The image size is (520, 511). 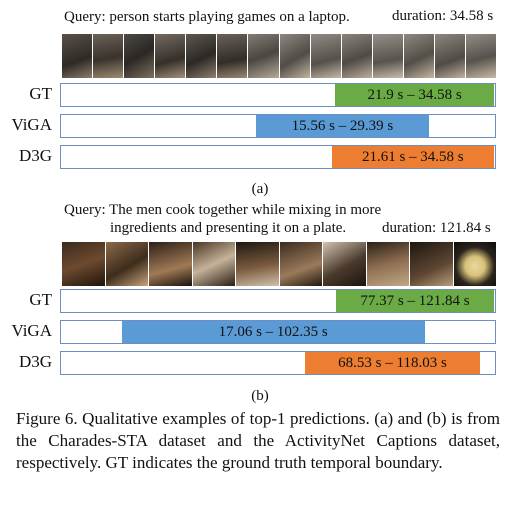 What do you see at coordinates (279, 264) in the screenshot?
I see `video-frames-b` at bounding box center [279, 264].